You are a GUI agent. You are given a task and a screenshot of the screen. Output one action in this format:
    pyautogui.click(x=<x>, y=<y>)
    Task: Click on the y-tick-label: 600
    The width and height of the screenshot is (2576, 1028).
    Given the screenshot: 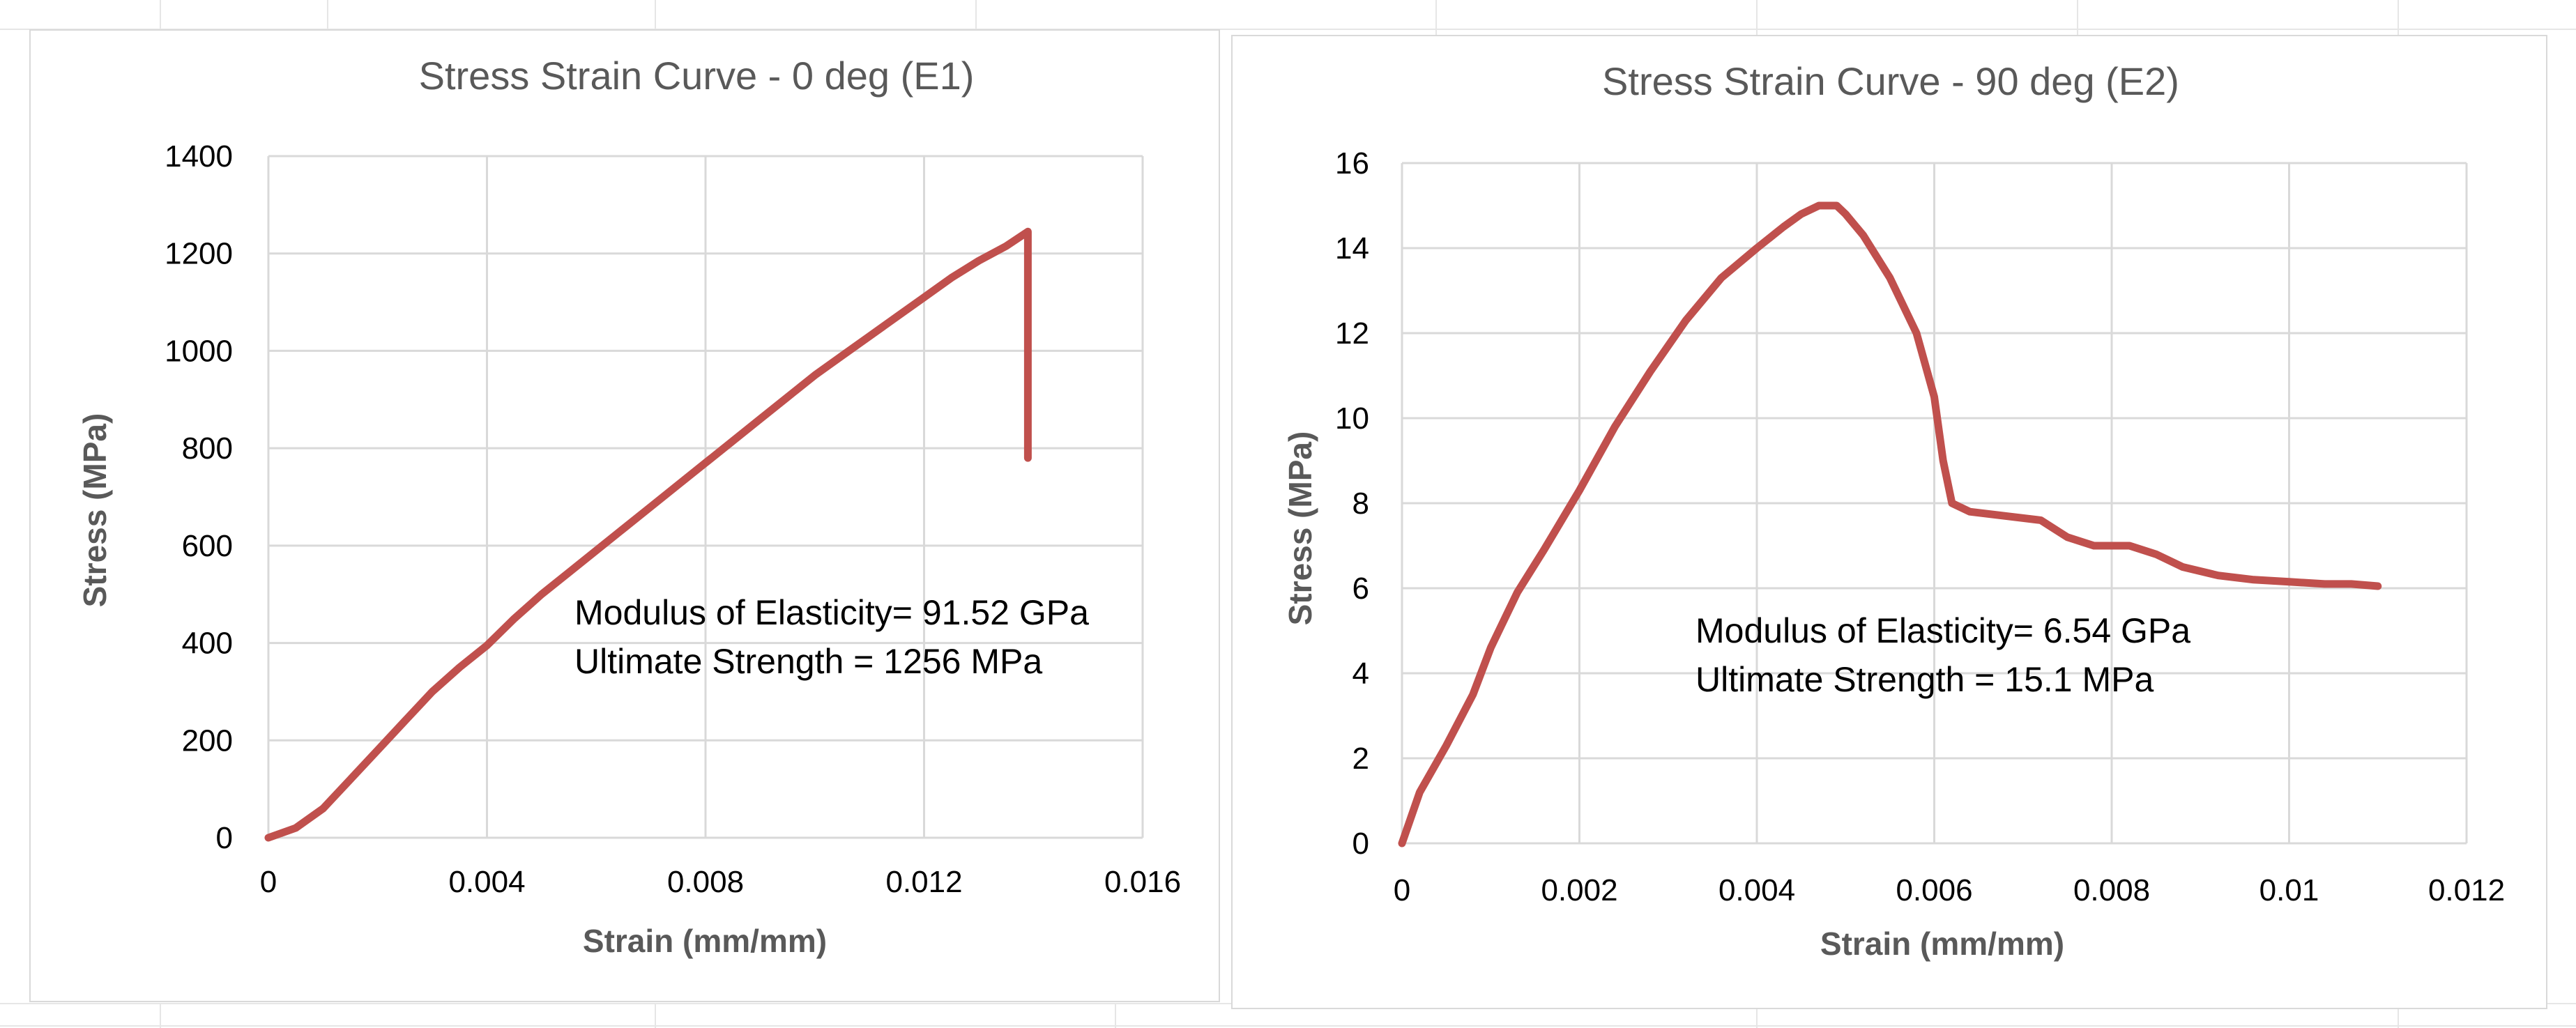 What is the action you would take?
    pyautogui.click(x=207, y=546)
    